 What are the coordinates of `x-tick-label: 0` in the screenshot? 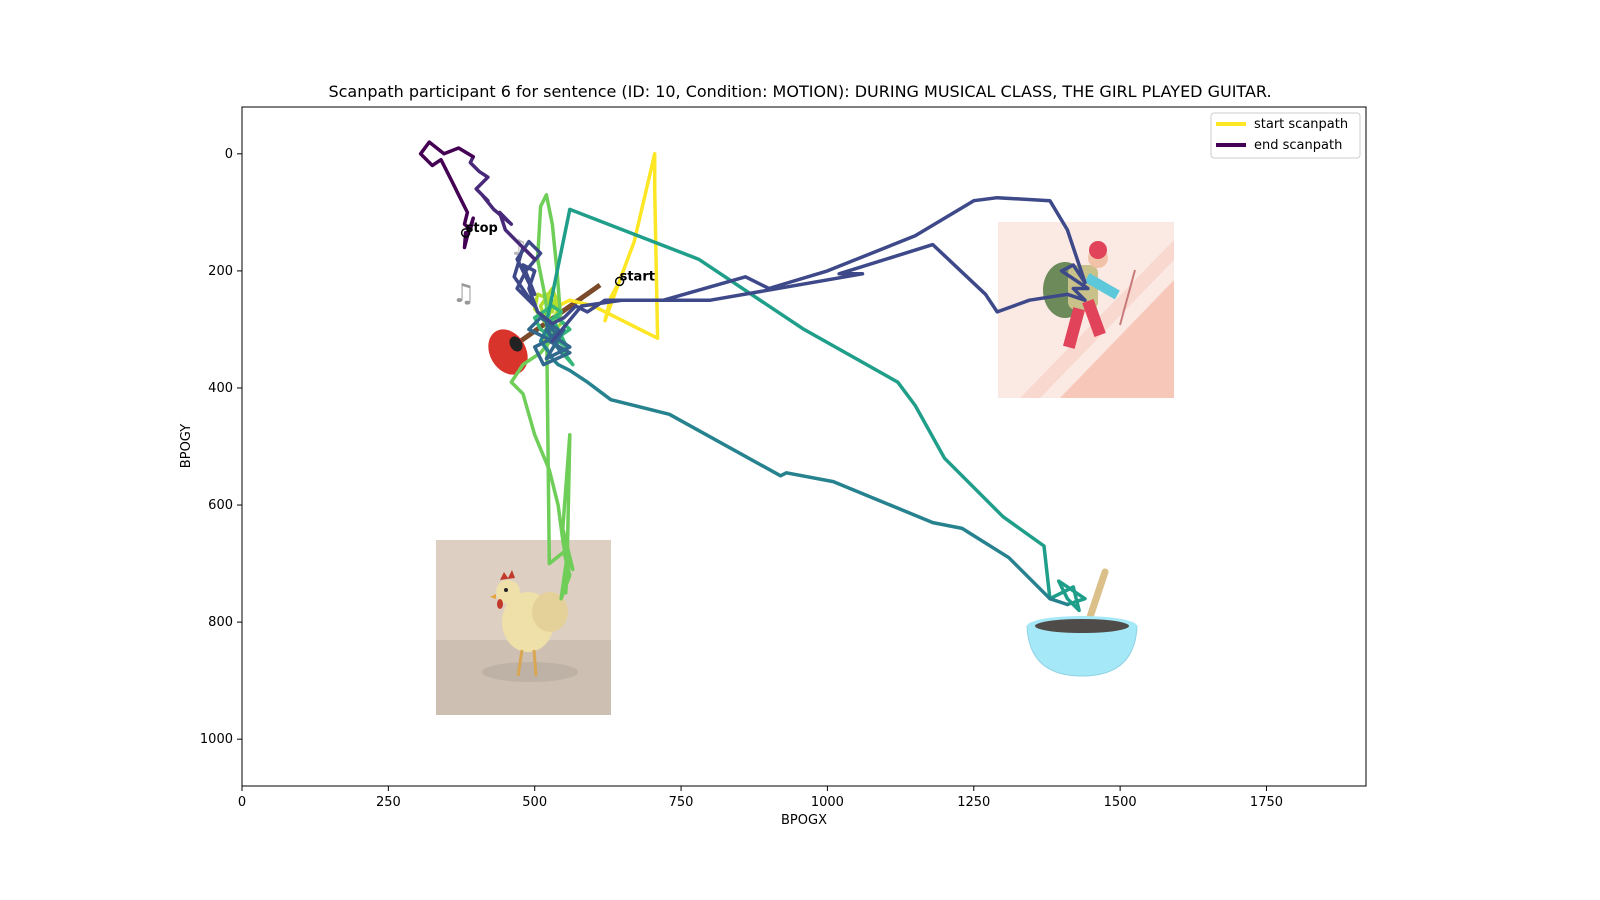 It's located at (242, 802).